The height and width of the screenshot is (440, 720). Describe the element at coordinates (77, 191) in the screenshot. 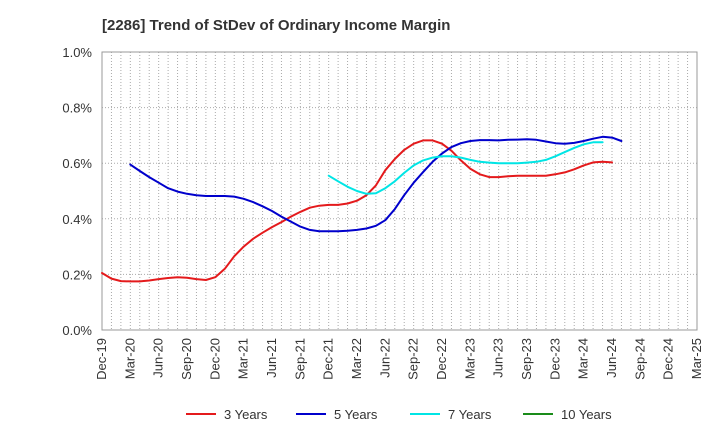

I see `y-axis: 0.0% 0.2% 0.4% 0.6% 0.8% 1.0%` at that location.